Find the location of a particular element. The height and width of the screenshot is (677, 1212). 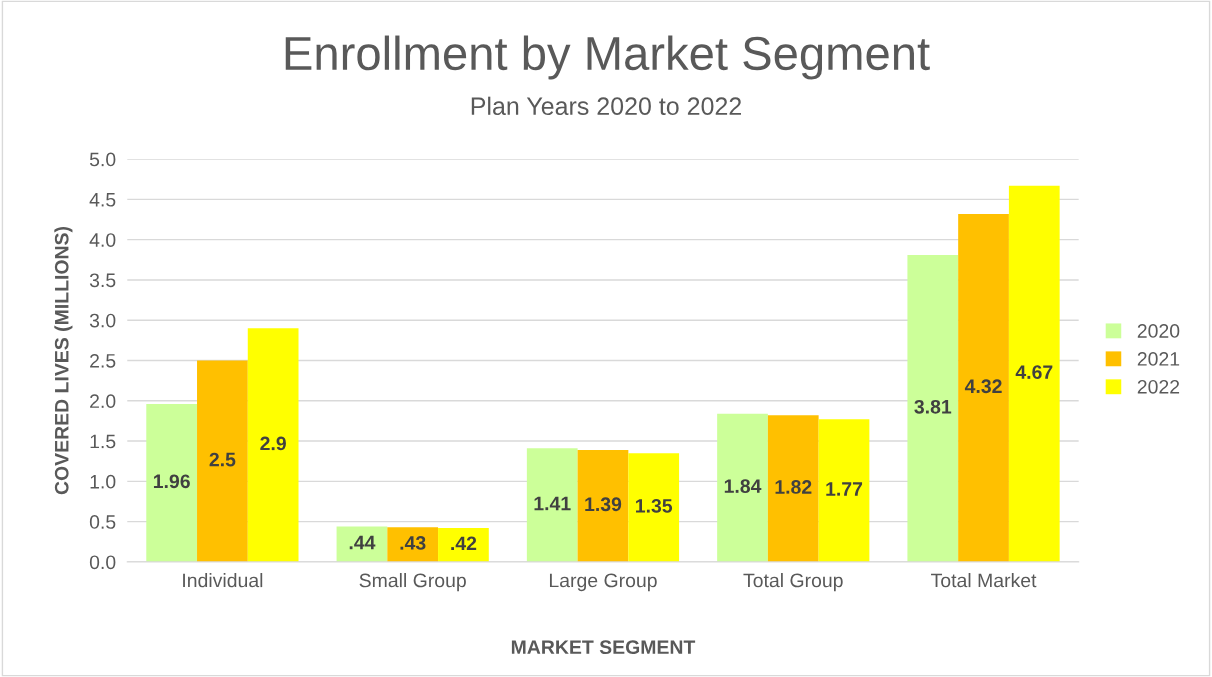

x-axis-title: MARKET SEGMENT is located at coordinates (603, 647).